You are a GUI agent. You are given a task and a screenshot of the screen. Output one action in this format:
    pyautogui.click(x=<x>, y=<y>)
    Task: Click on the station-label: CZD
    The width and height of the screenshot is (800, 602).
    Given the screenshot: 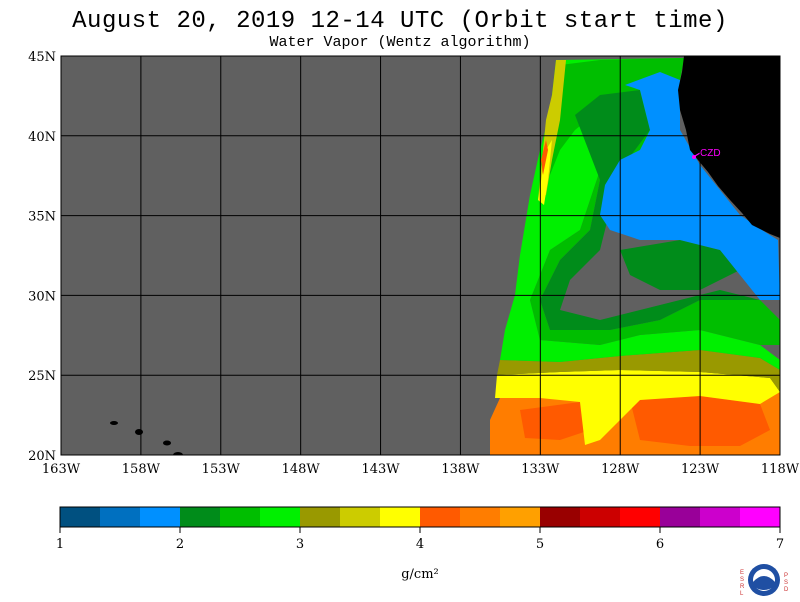 What is the action you would take?
    pyautogui.click(x=710, y=153)
    